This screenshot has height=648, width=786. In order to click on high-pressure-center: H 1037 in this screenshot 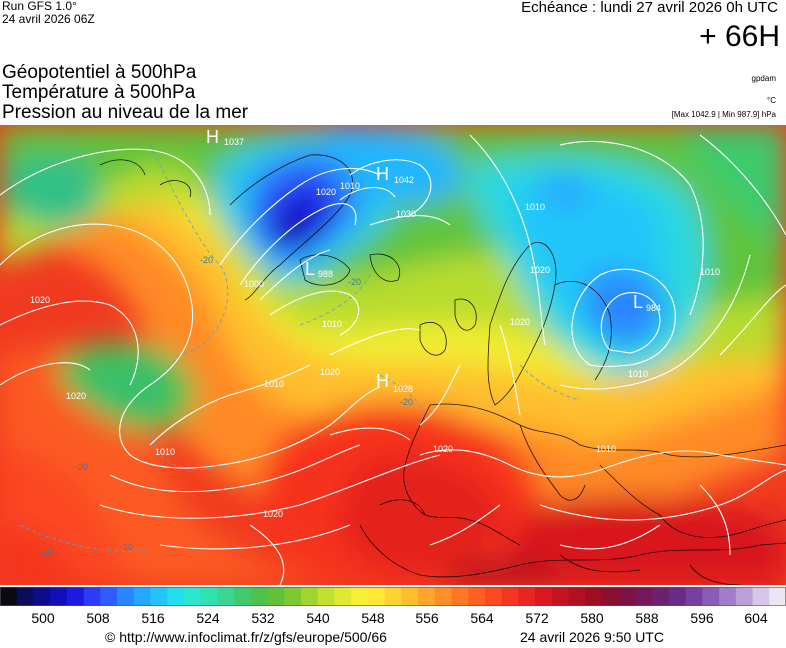, I will do `click(225, 137)`.